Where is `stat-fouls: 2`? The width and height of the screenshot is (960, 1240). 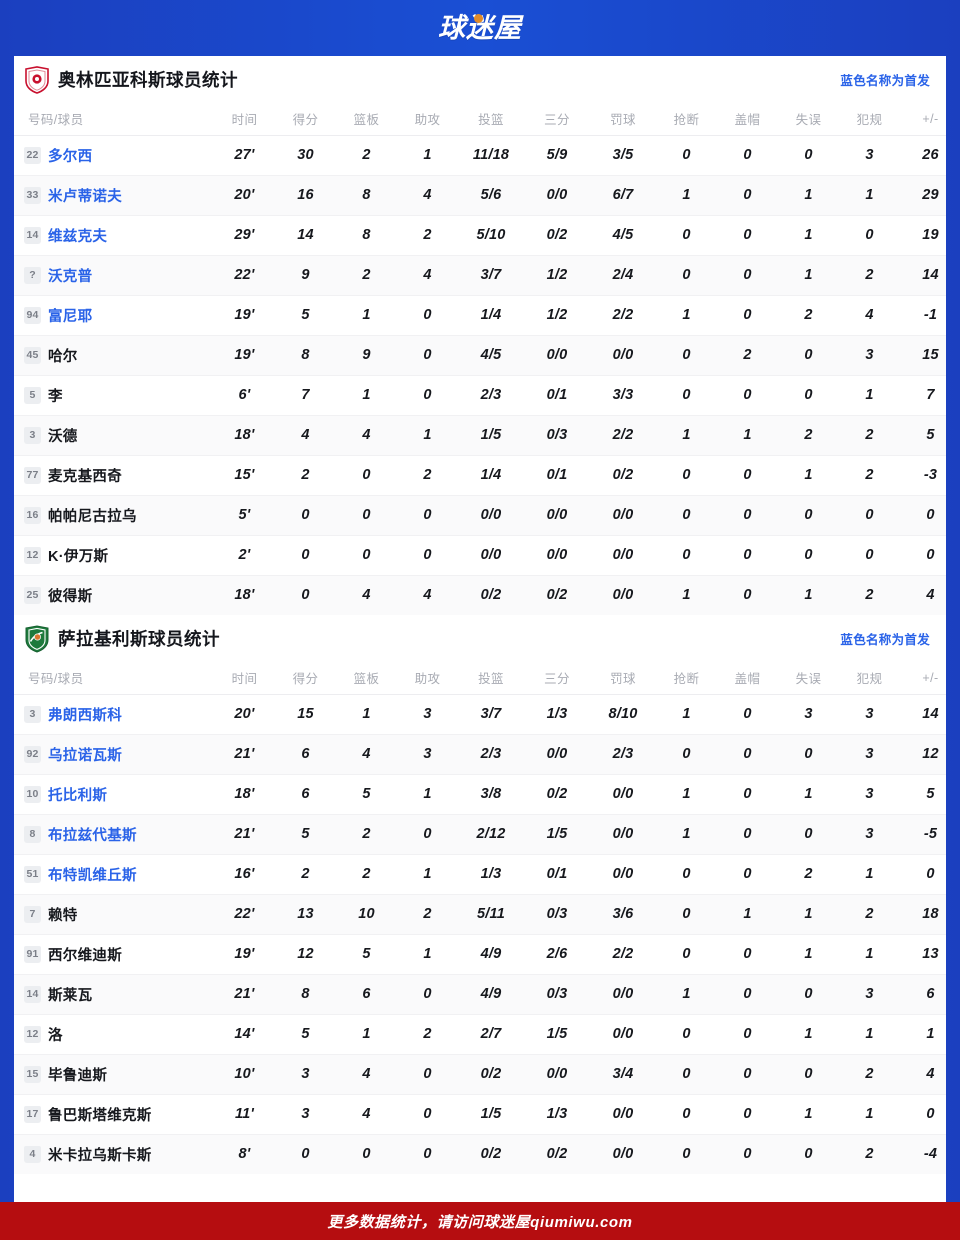
stat-fouls: 2 is located at coordinates (869, 275).